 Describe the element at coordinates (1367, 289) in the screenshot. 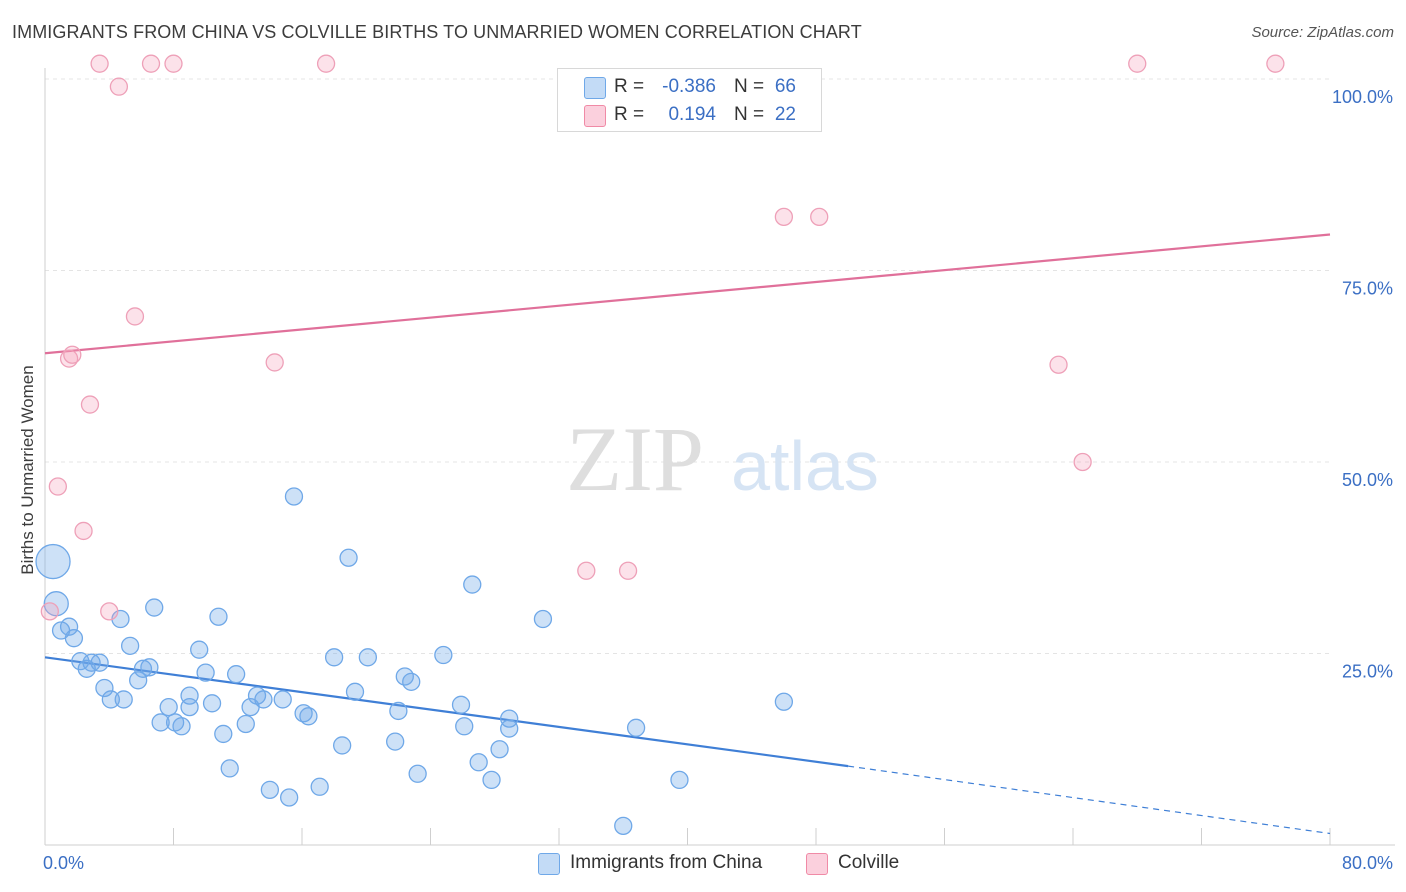

I see `y-tick-label: 75.0%` at that location.